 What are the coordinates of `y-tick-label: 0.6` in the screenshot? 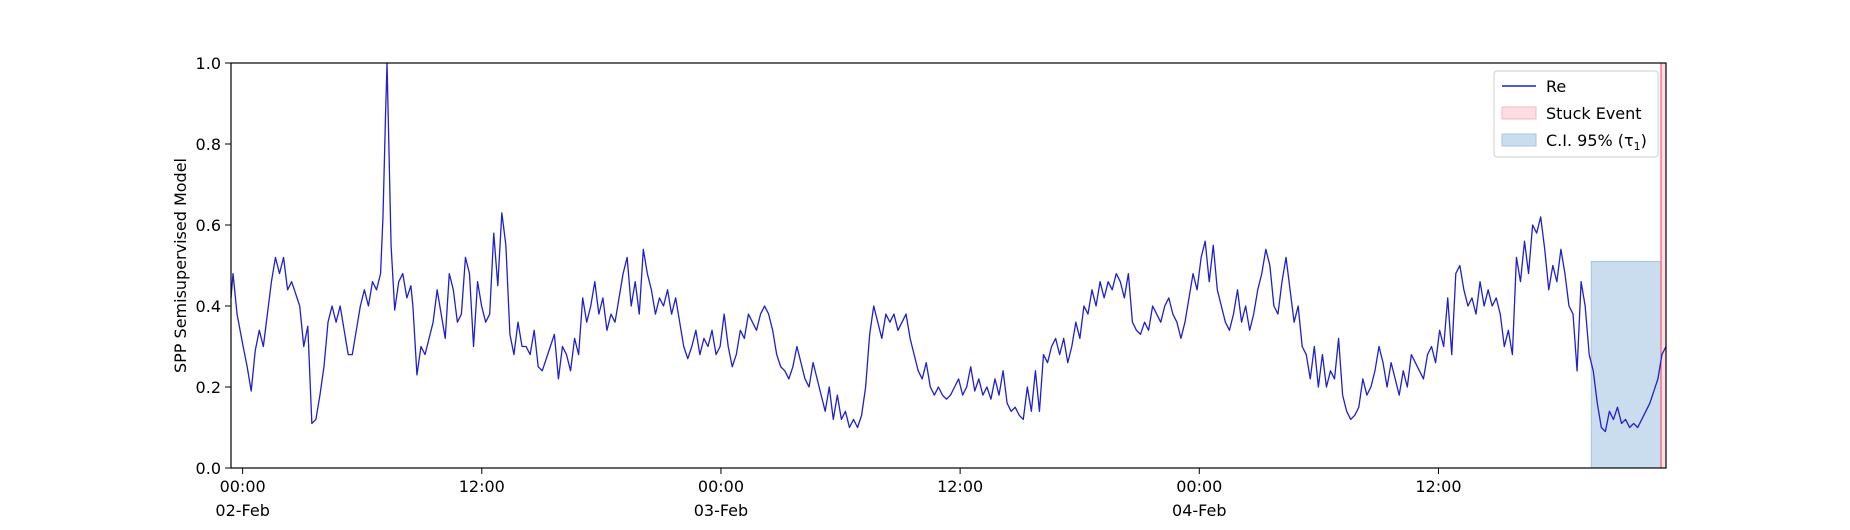 It's located at (208, 225).